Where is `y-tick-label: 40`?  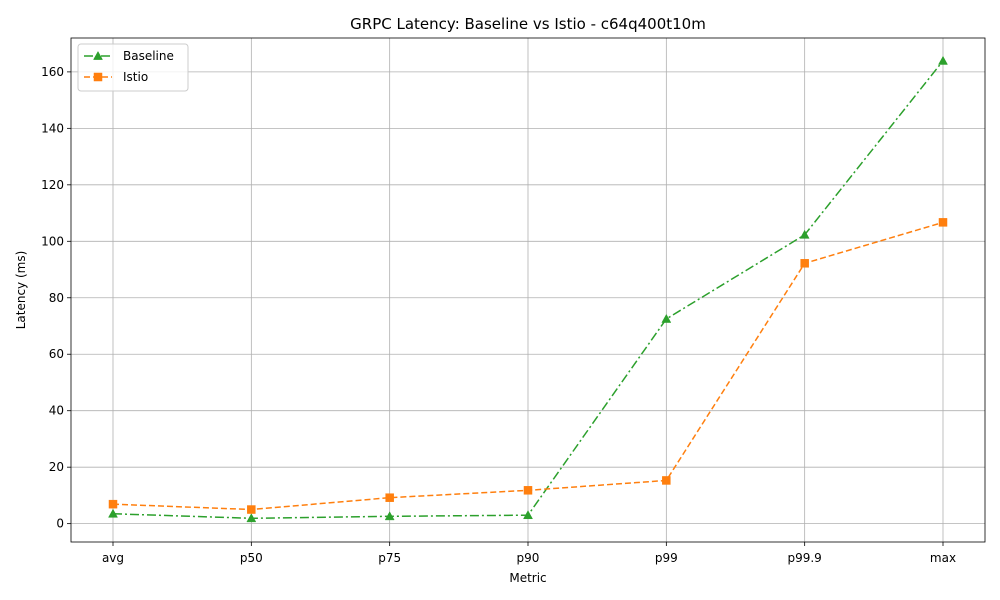 y-tick-label: 40 is located at coordinates (56, 411).